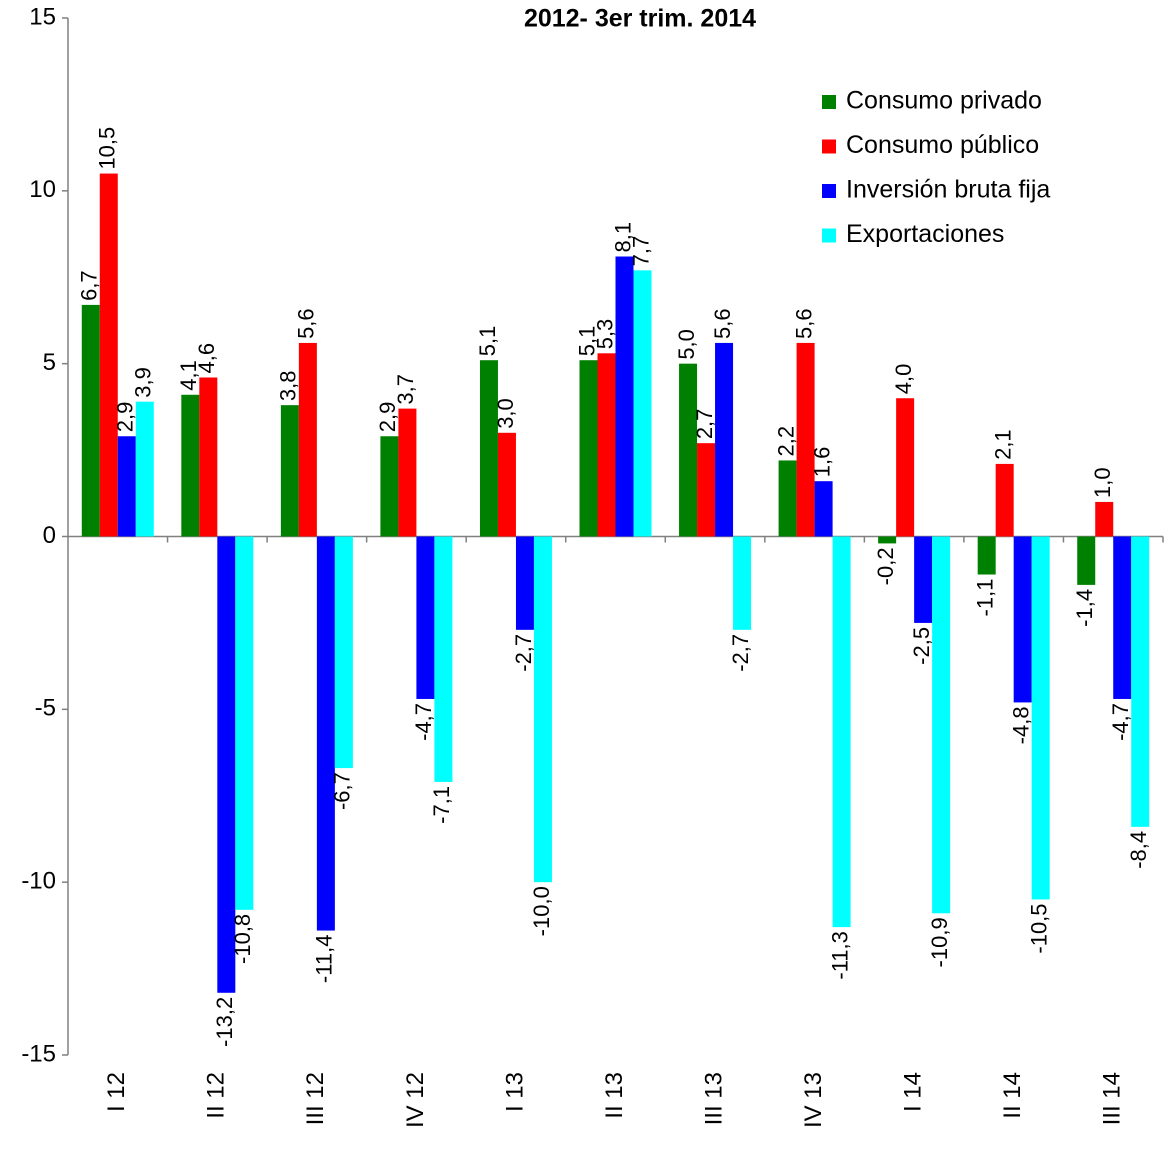  What do you see at coordinates (89, 285) in the screenshot?
I see `value-label: 6,7` at bounding box center [89, 285].